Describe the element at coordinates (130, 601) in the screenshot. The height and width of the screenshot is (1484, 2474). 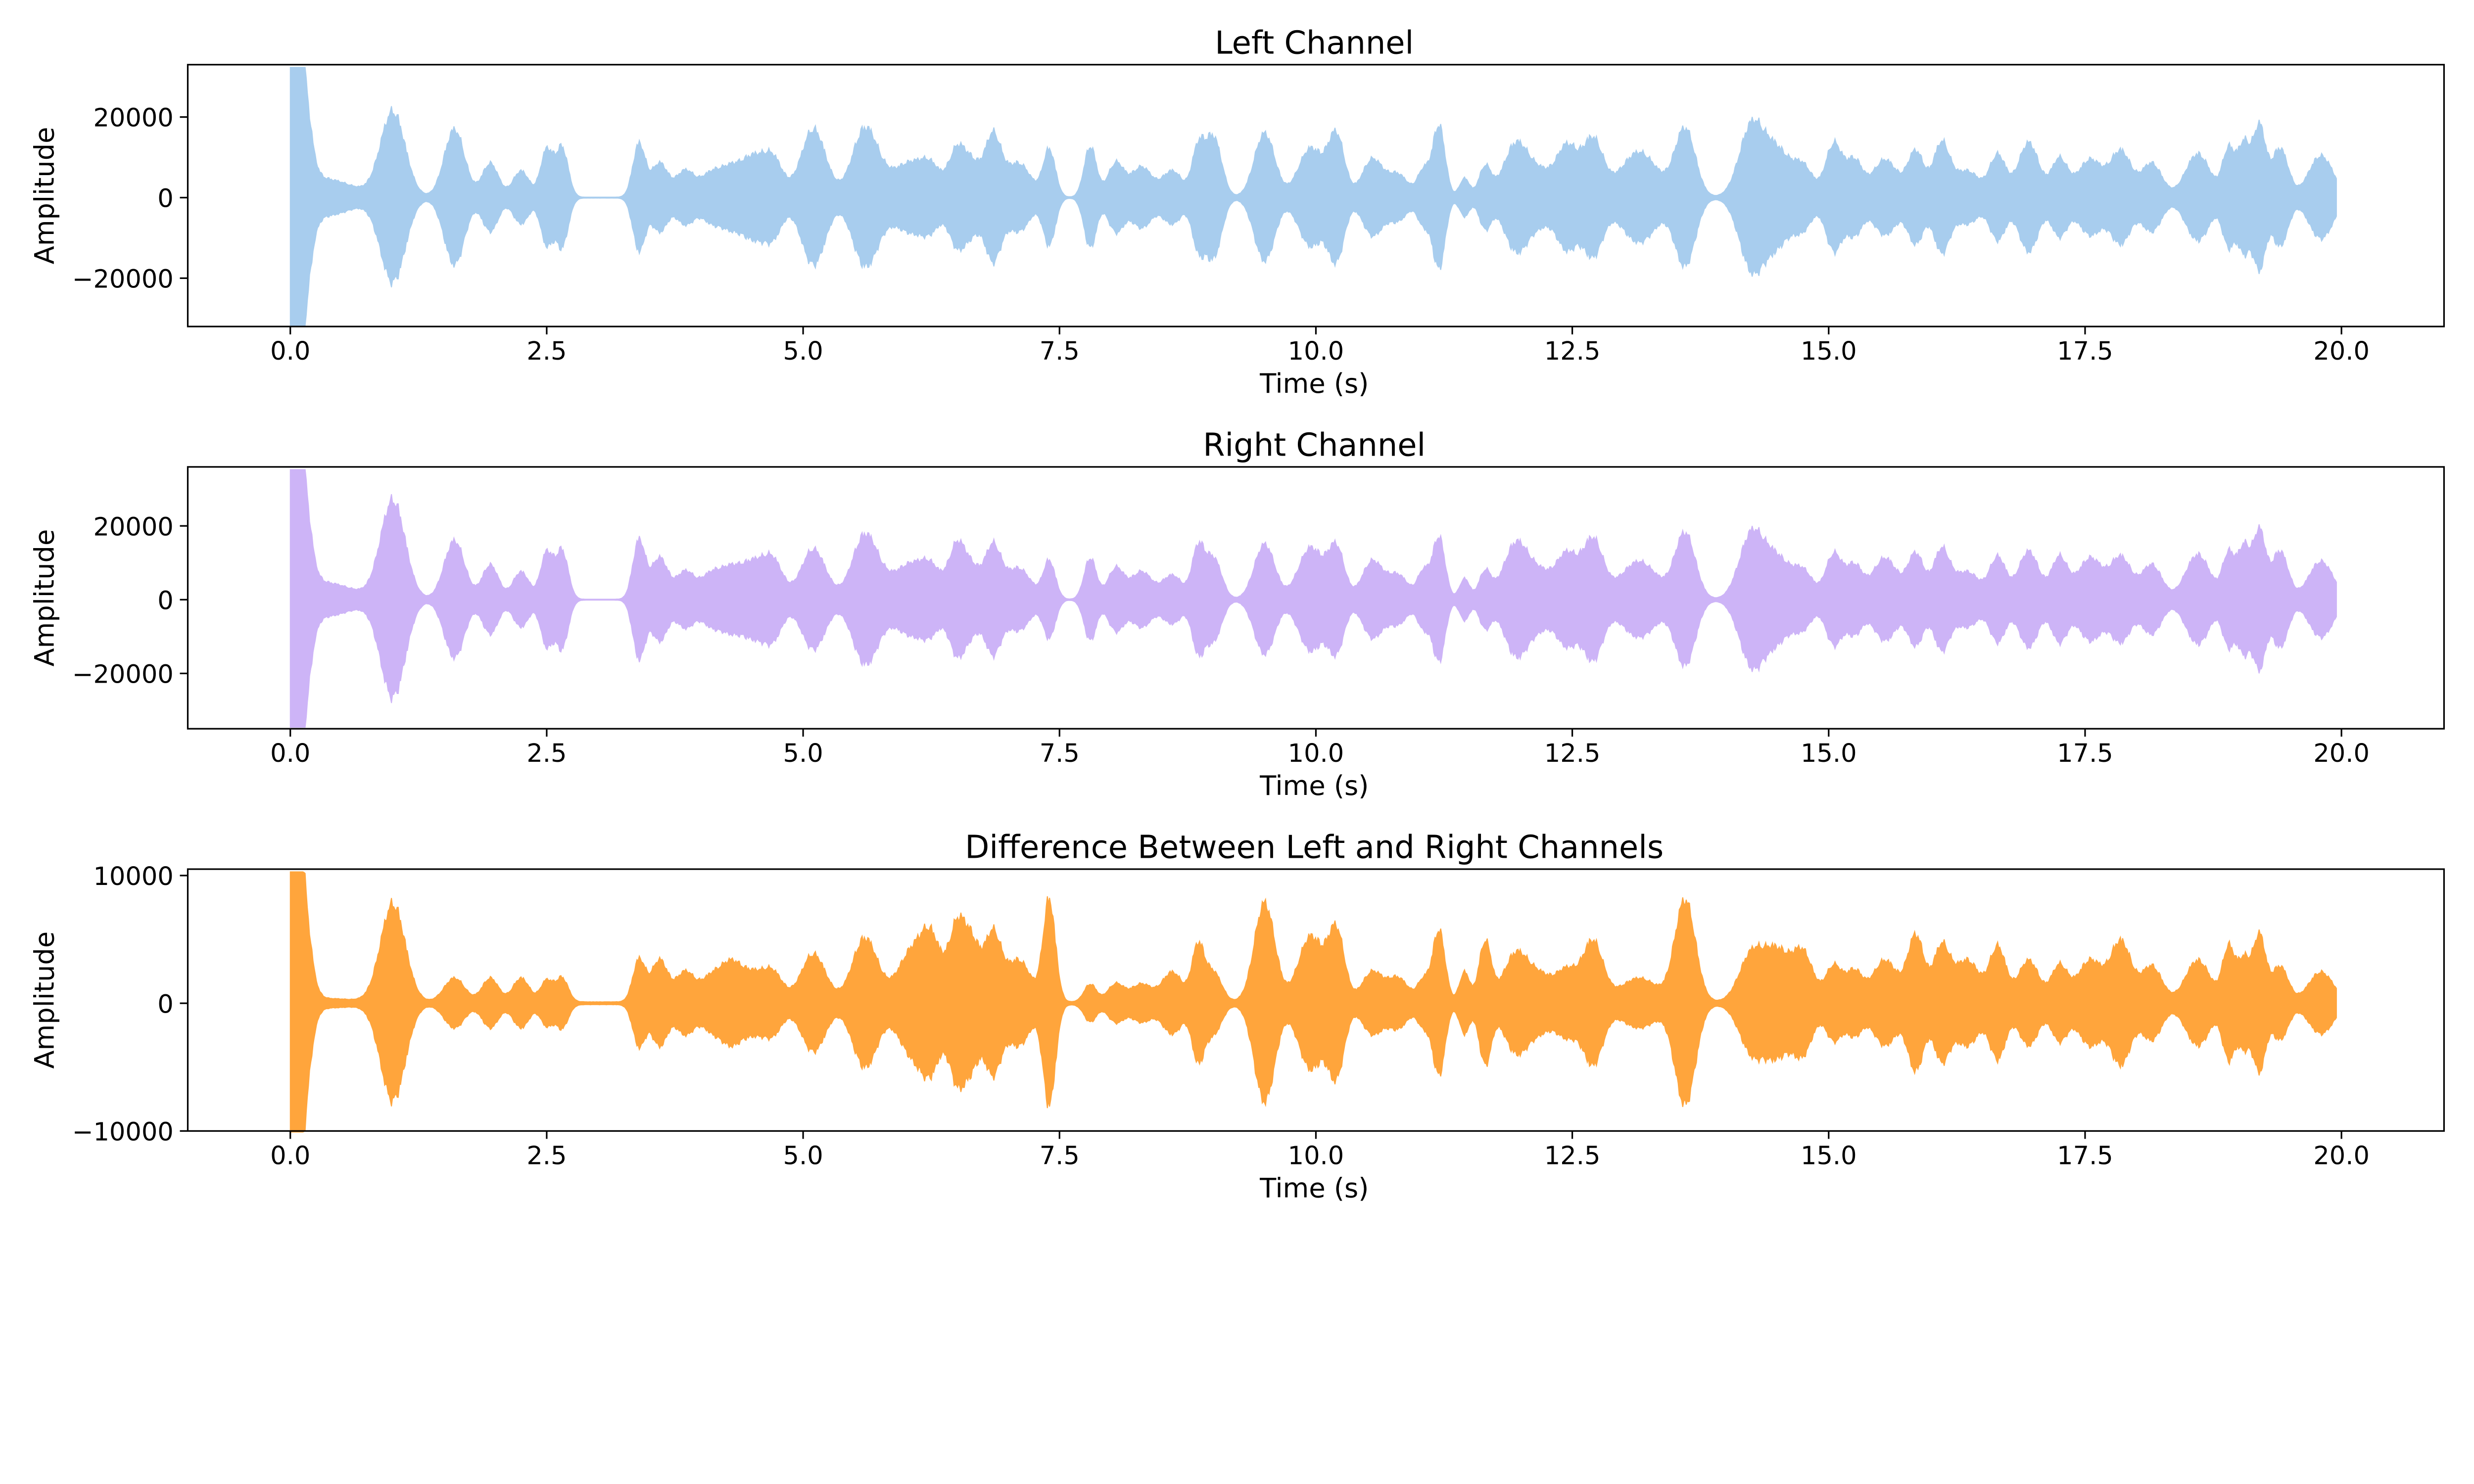
I see `right-channel-y-ticks: −20000 0 20000` at that location.